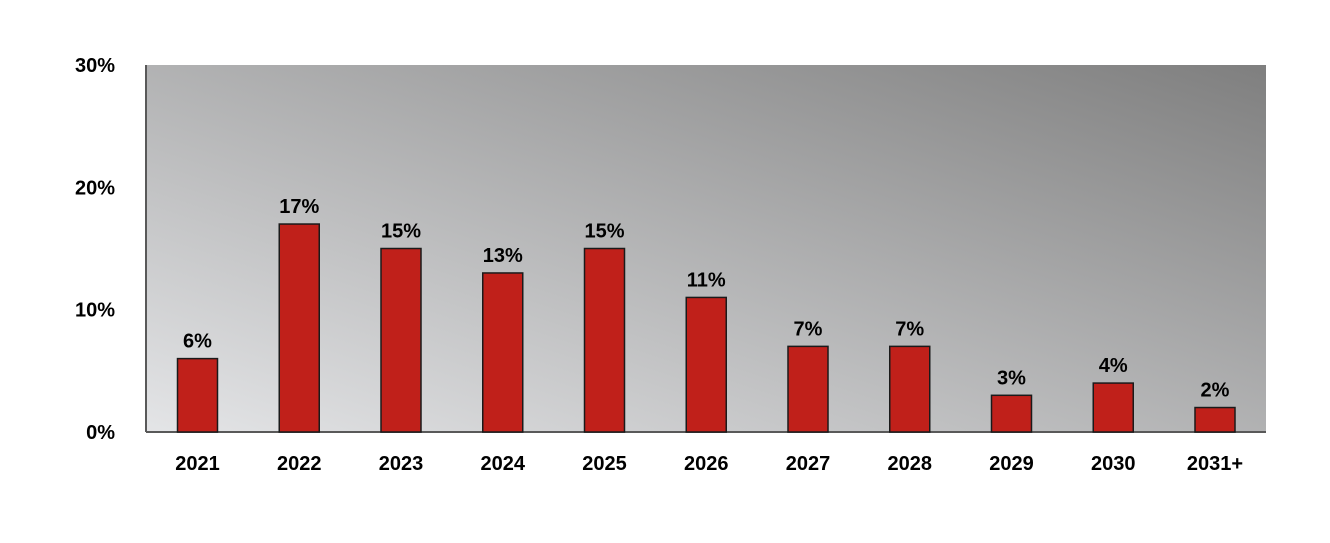 This screenshot has height=543, width=1330. What do you see at coordinates (95, 249) in the screenshot?
I see `y-axis-ticks: 0% 10% 20% 30%` at bounding box center [95, 249].